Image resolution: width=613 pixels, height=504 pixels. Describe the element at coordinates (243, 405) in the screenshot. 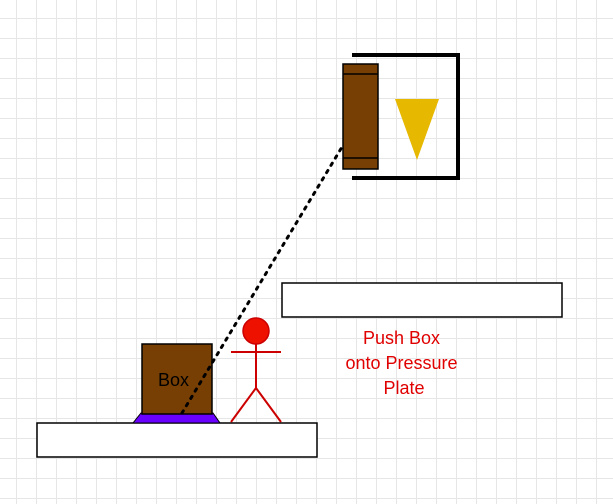

I see `stick-figure-left-leg` at that location.